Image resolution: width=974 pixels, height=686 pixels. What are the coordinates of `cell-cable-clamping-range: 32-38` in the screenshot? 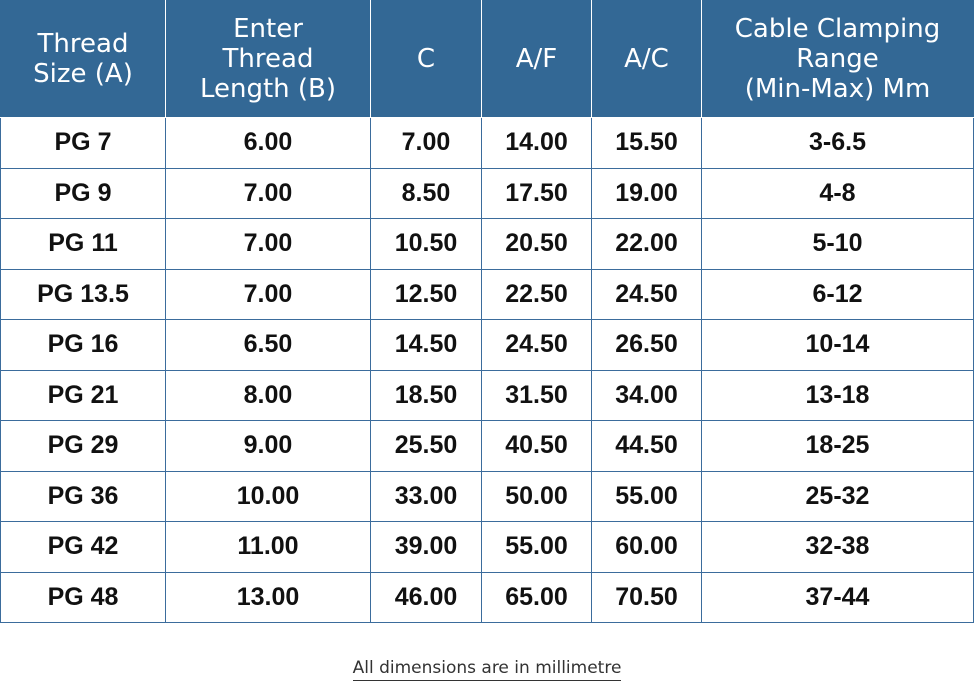 It's located at (837, 547).